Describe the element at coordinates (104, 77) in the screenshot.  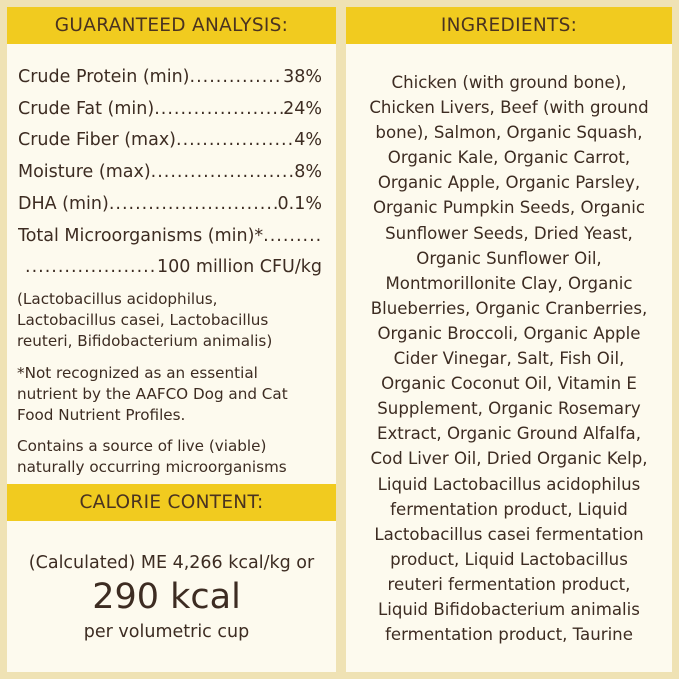
I see `nutrient-label: Crude Protein (min)` at that location.